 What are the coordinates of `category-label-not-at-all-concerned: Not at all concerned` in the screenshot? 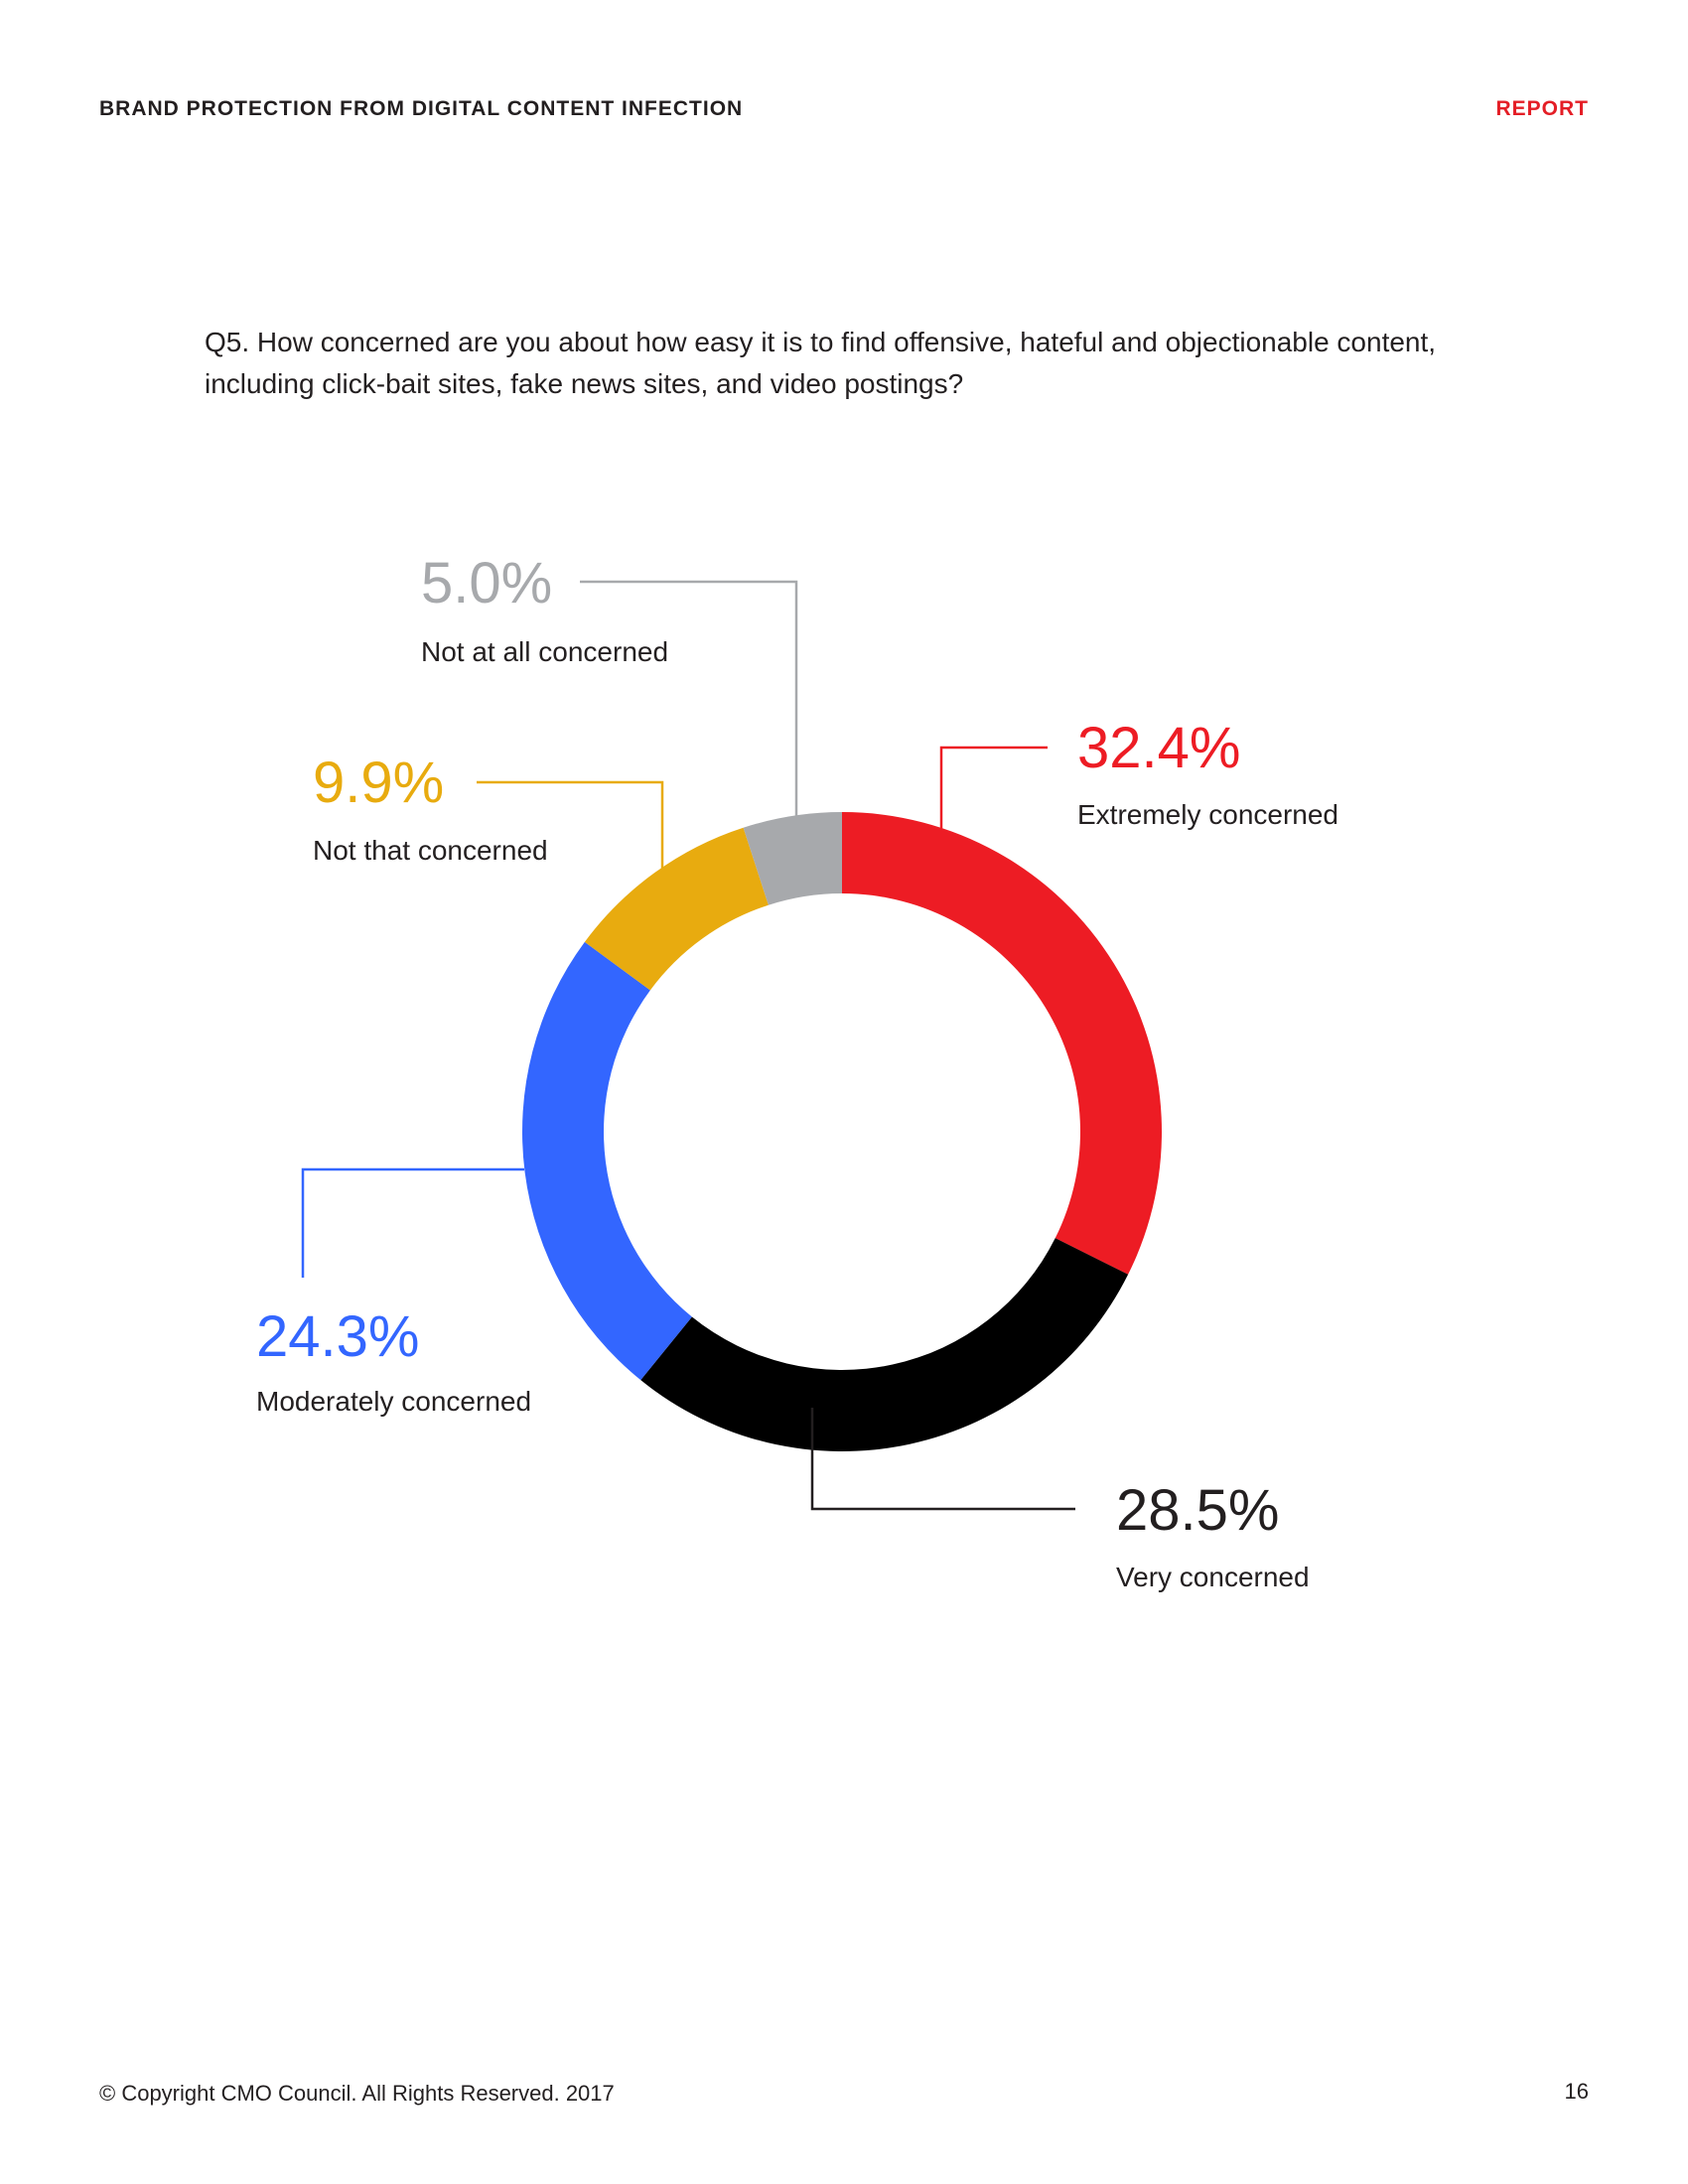 It's located at (544, 651).